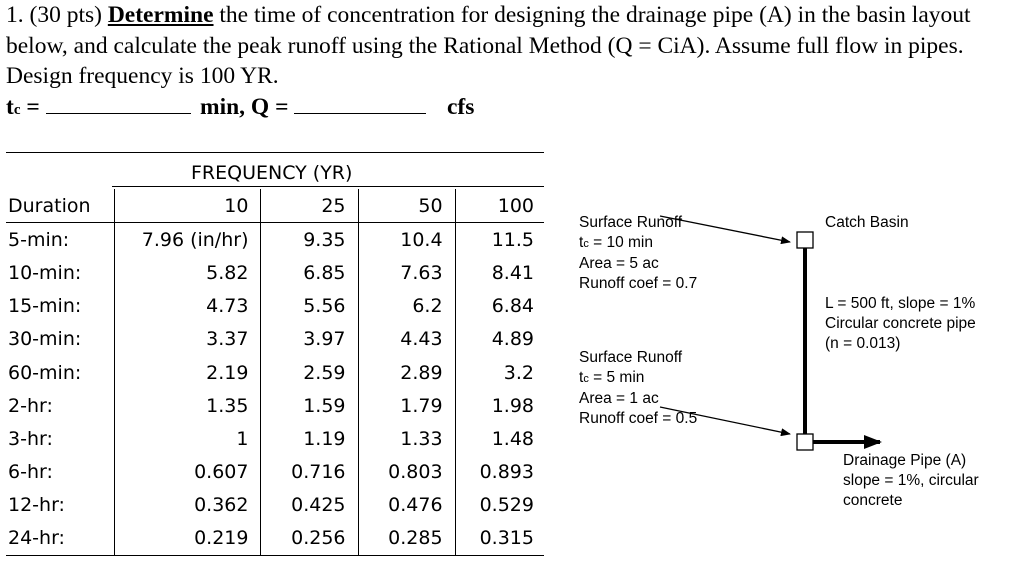 The height and width of the screenshot is (580, 1024). What do you see at coordinates (309, 306) in the screenshot?
I see `intensity-cell: 5.56` at bounding box center [309, 306].